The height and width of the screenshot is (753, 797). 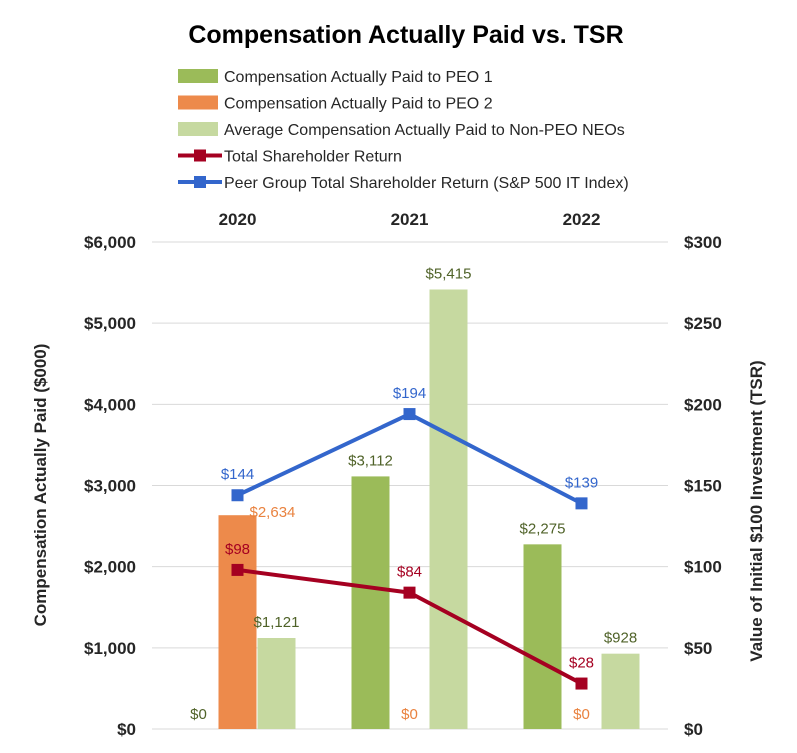 What do you see at coordinates (277, 622) in the screenshot?
I see `bar-label-2020-series-3: $1,121` at bounding box center [277, 622].